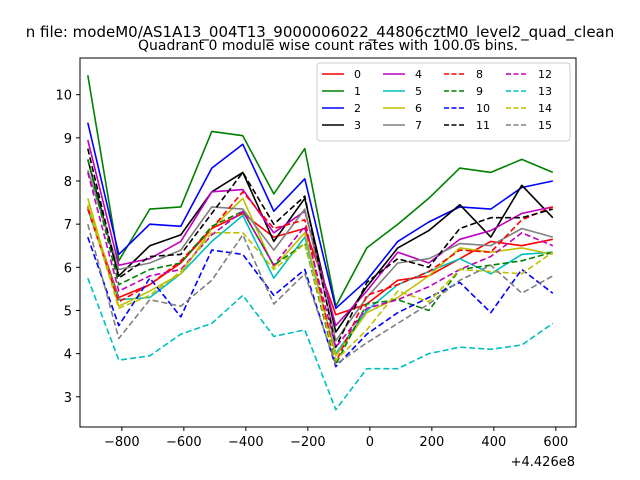  What do you see at coordinates (68, 139) in the screenshot?
I see `y-tick-label: 9` at bounding box center [68, 139].